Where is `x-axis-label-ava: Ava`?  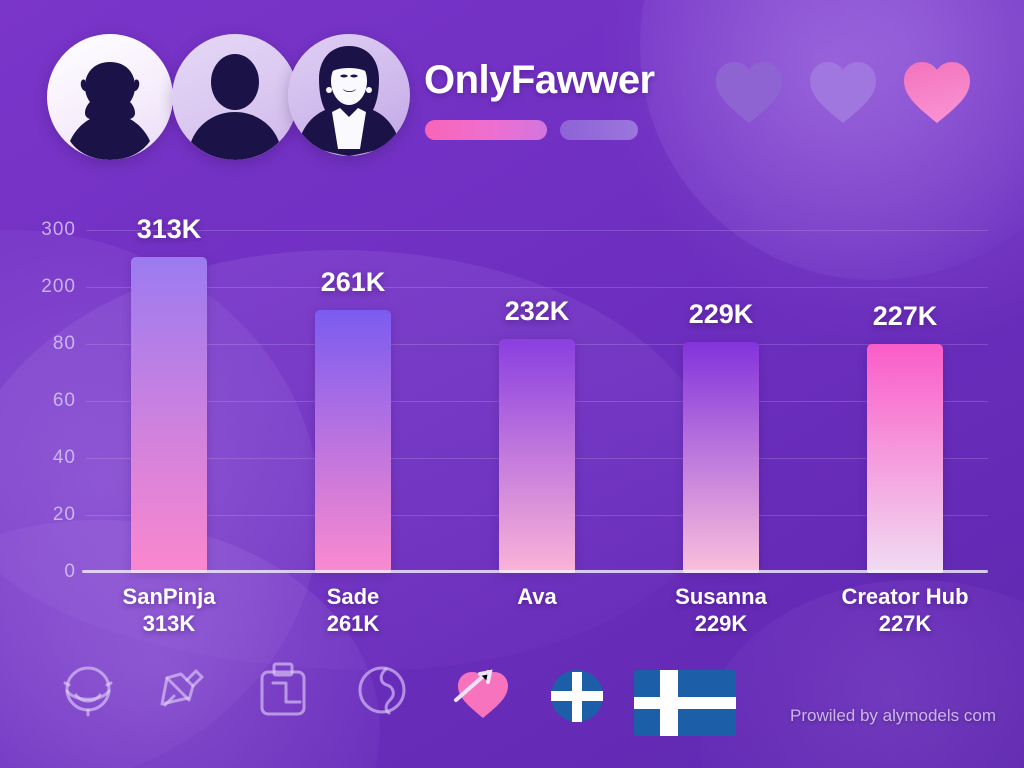
x-axis-label-ava: Ava is located at coordinates (537, 596).